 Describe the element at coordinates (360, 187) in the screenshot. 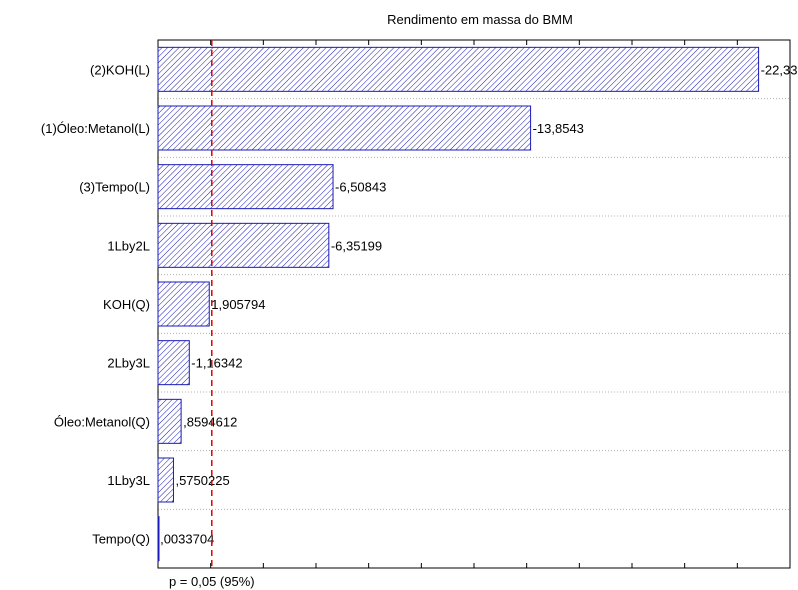

I see `value-label: -6,50843` at that location.